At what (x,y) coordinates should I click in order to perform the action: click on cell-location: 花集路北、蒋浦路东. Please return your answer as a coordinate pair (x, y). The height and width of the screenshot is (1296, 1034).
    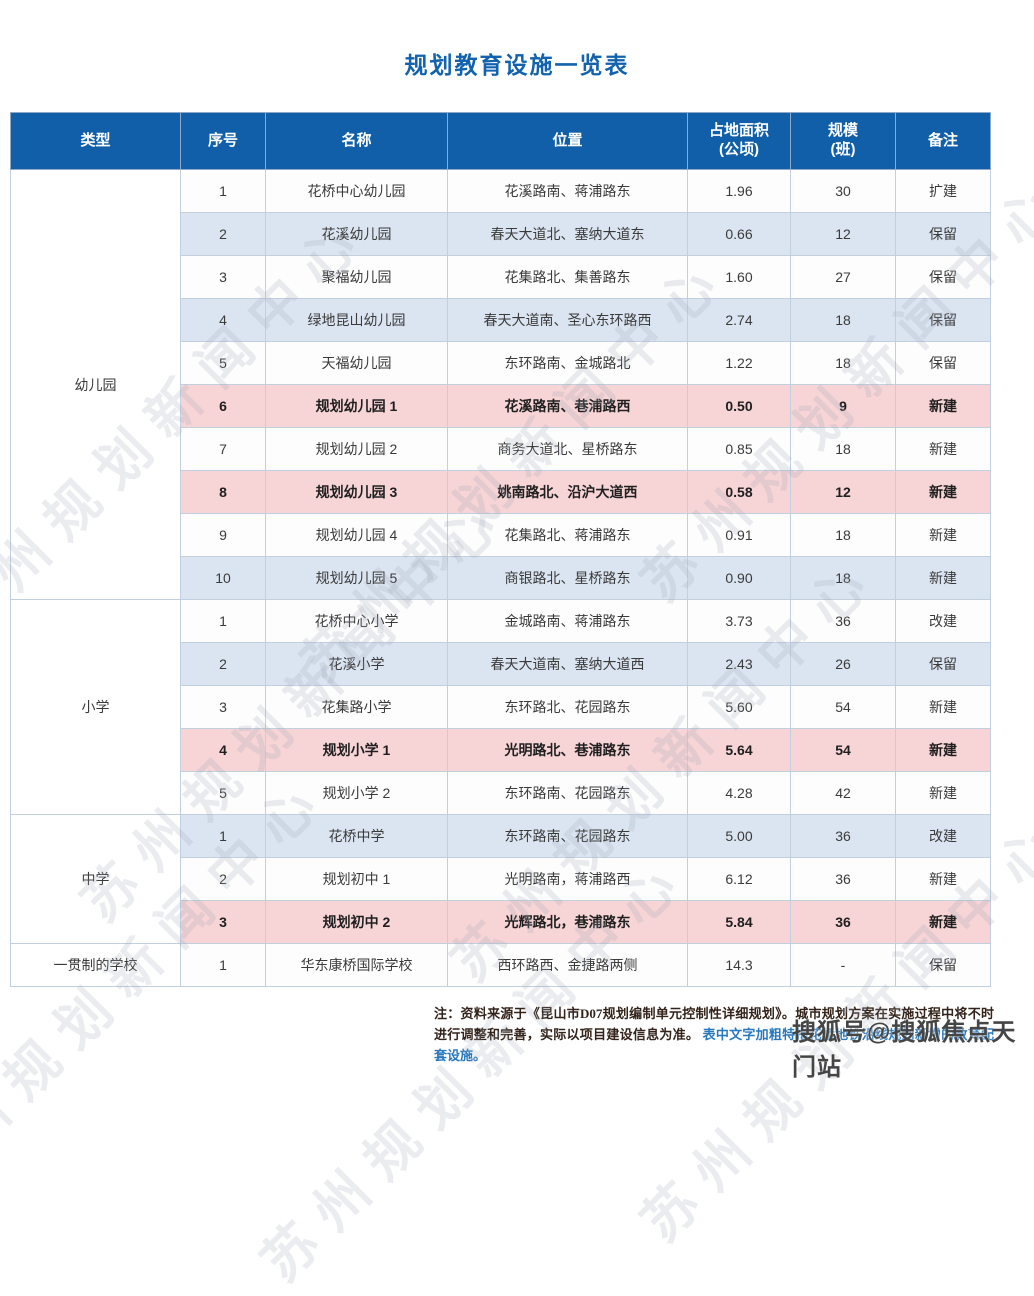
    Looking at the image, I should click on (567, 535).